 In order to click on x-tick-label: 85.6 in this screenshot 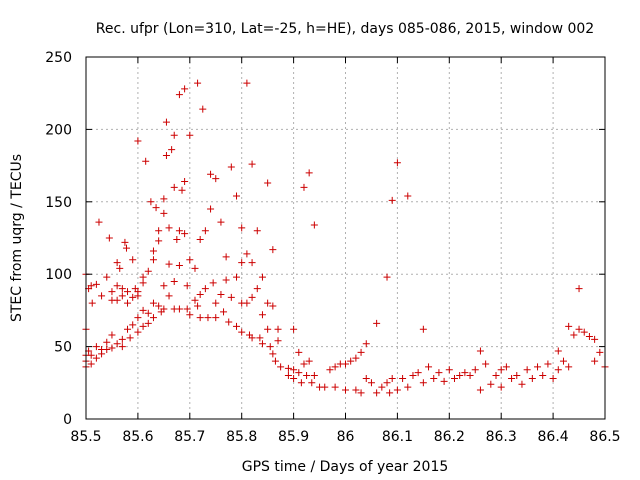, I will do `click(137, 437)`.